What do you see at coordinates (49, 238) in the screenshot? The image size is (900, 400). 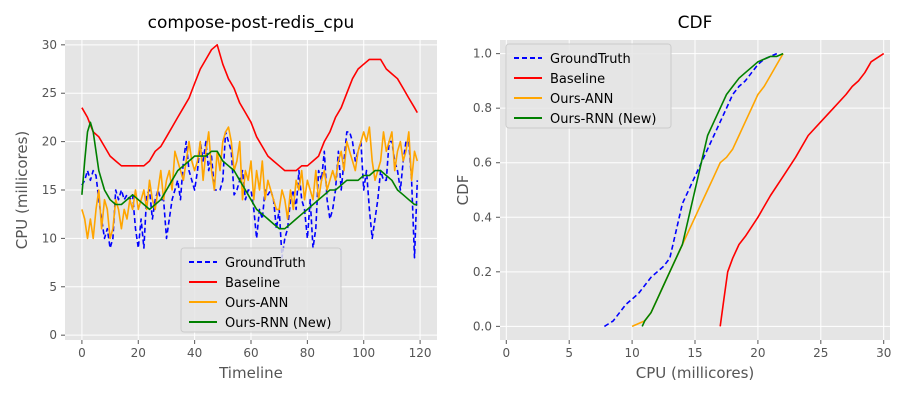 I see `y-tick-label: 10` at bounding box center [49, 238].